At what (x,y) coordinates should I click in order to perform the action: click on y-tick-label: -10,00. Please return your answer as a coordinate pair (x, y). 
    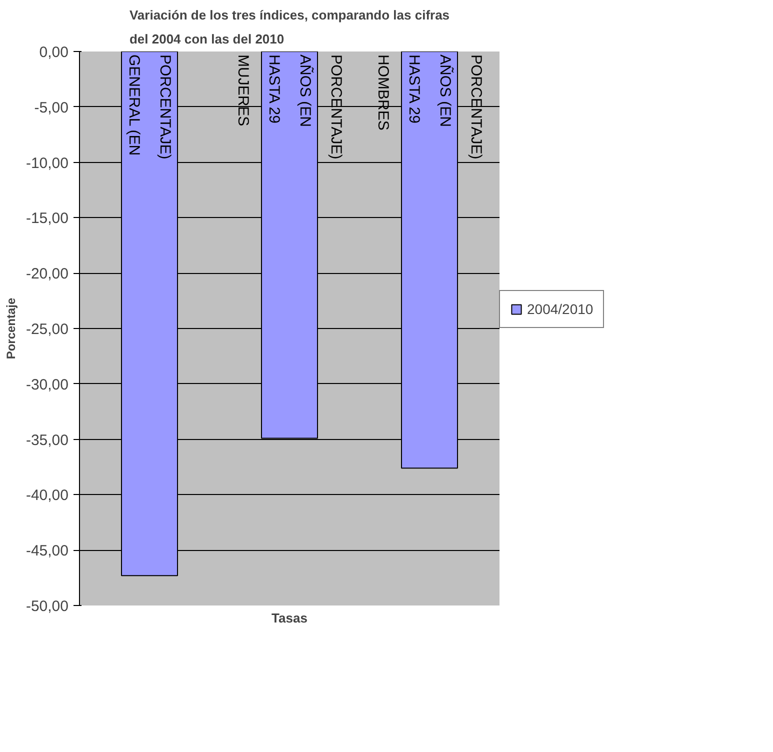
    Looking at the image, I should click on (47, 163).